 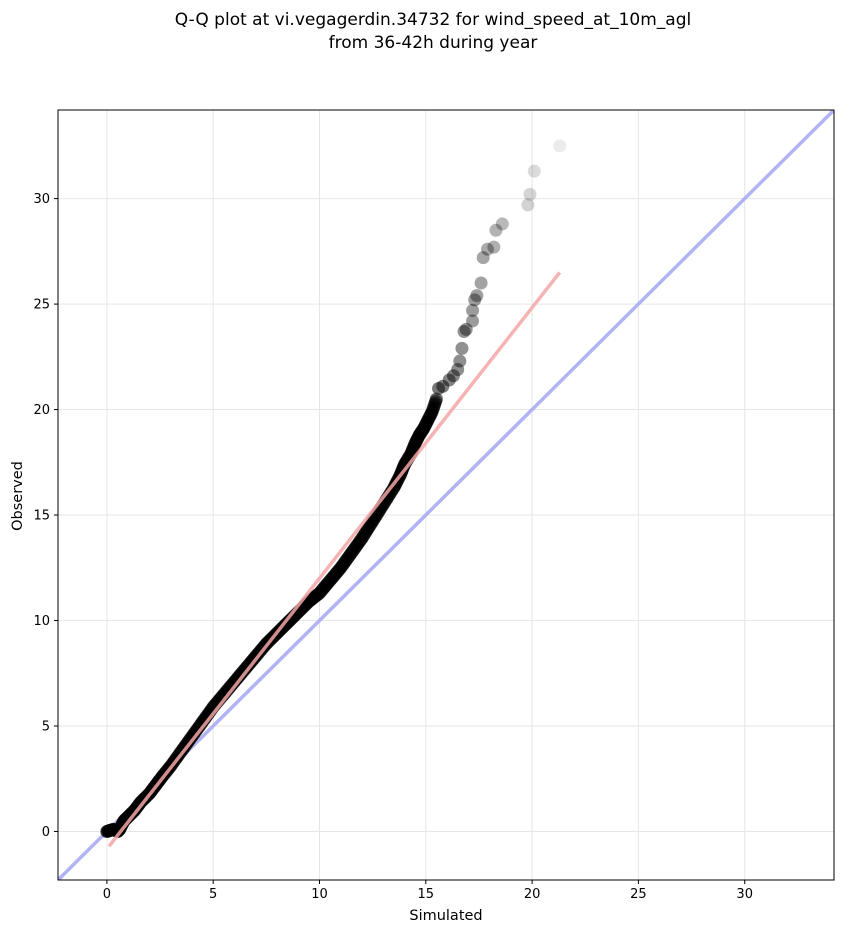 I want to click on y-tick-label: 5, so click(x=46, y=727).